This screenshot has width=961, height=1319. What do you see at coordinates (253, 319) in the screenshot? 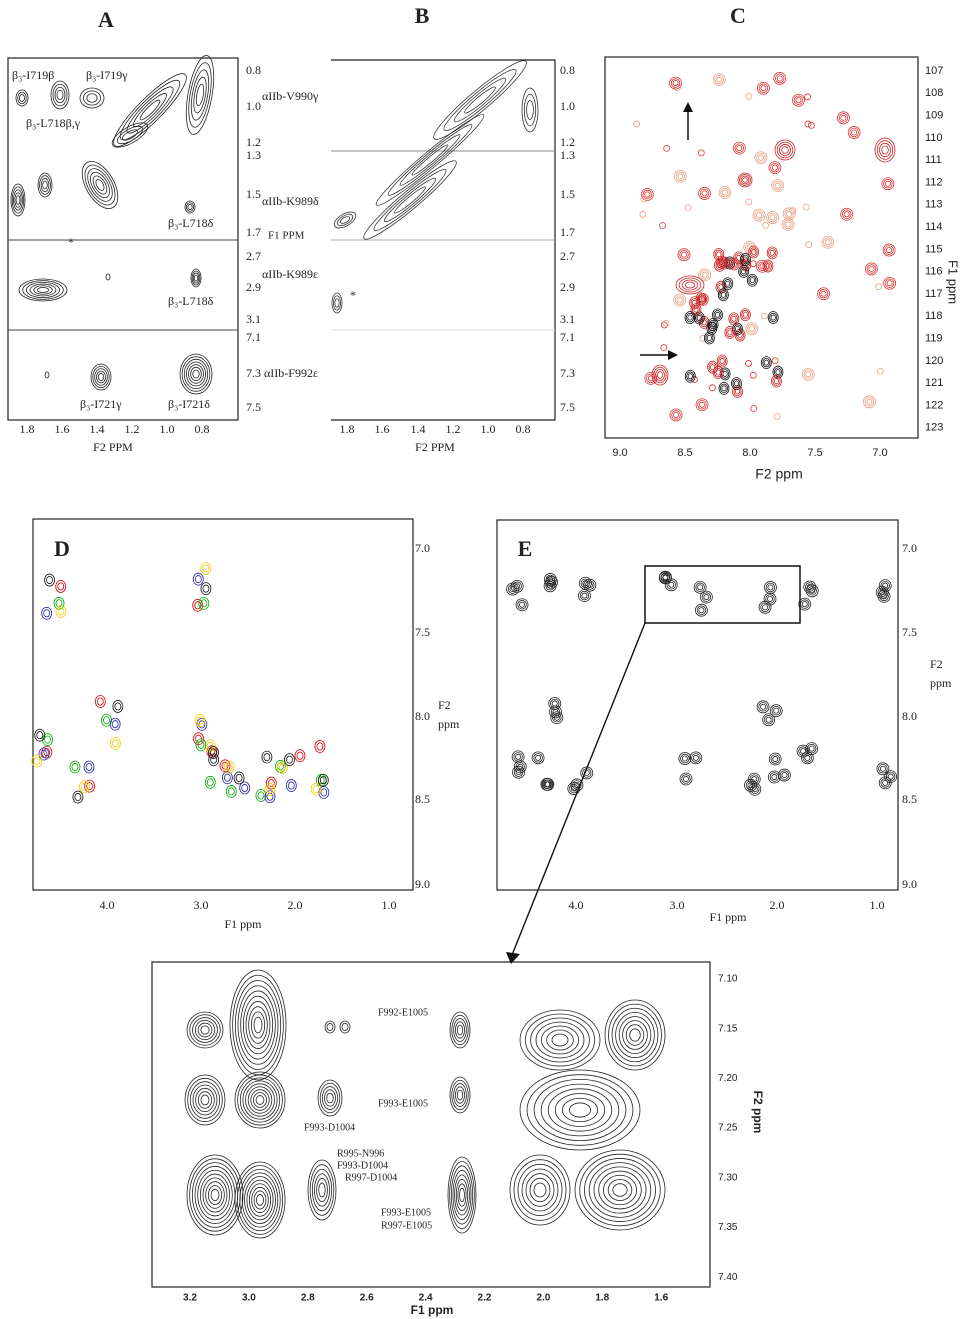
I see `y-tick-label: 3.1` at bounding box center [253, 319].